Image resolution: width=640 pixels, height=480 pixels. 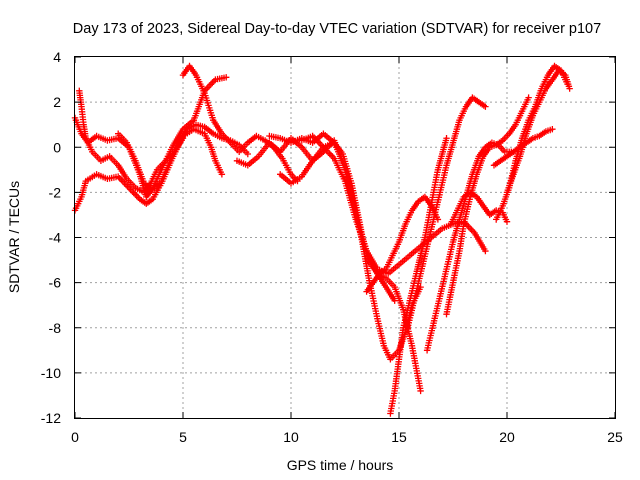 I want to click on x-tick-label: 15, so click(x=399, y=437).